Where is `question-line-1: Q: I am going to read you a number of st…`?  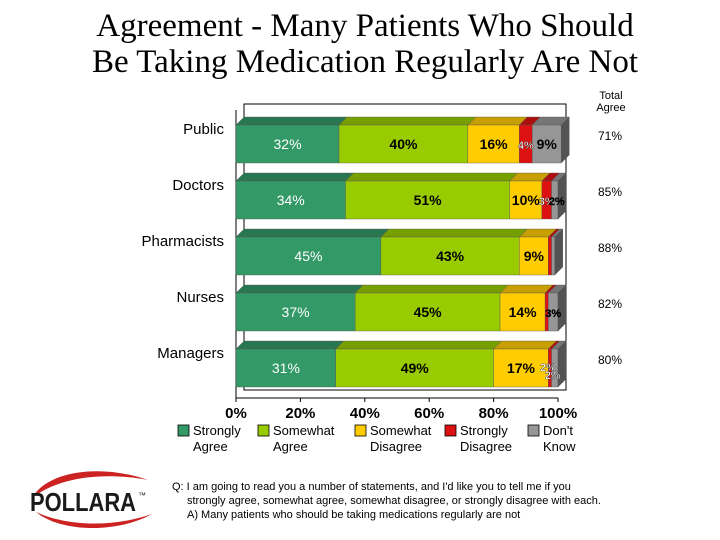 question-line-1: Q: I am going to read you a number of st… is located at coordinates (371, 487).